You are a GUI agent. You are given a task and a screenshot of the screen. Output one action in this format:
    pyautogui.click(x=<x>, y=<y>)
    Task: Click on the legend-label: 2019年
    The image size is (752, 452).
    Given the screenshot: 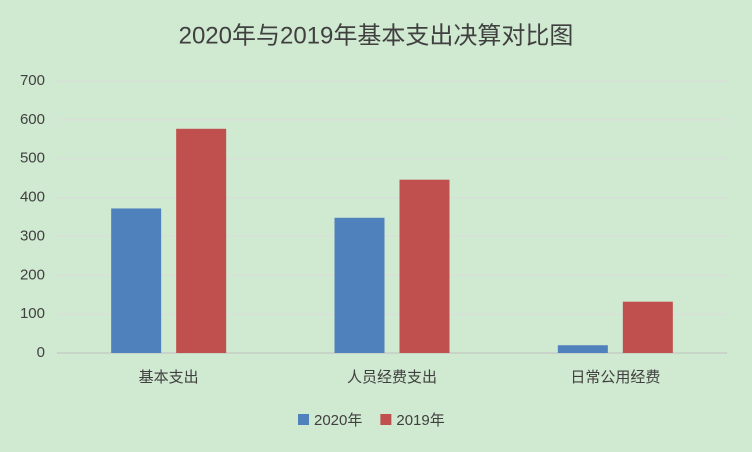 What is the action you would take?
    pyautogui.click(x=420, y=420)
    